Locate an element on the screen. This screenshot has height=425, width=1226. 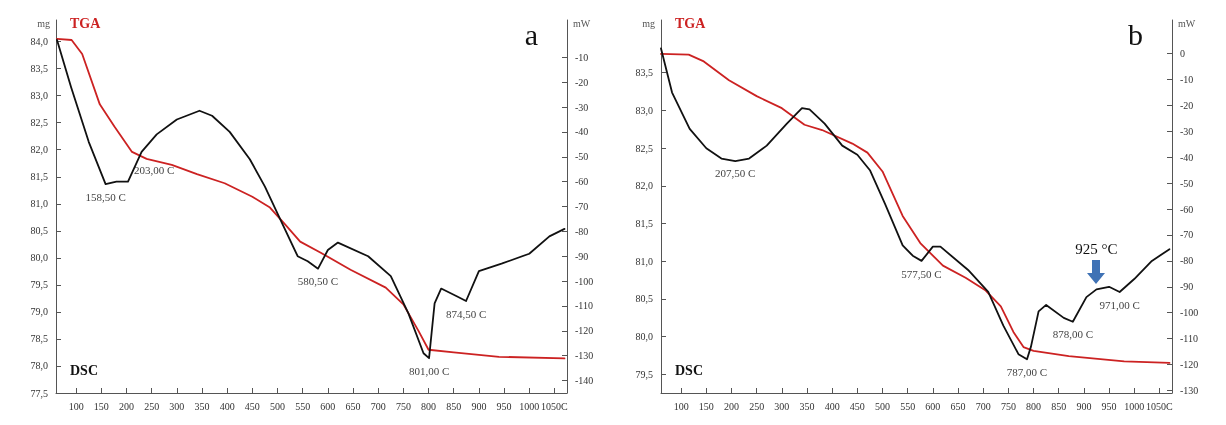
y-tick-label: 84,0 is located at coordinates (39, 42).